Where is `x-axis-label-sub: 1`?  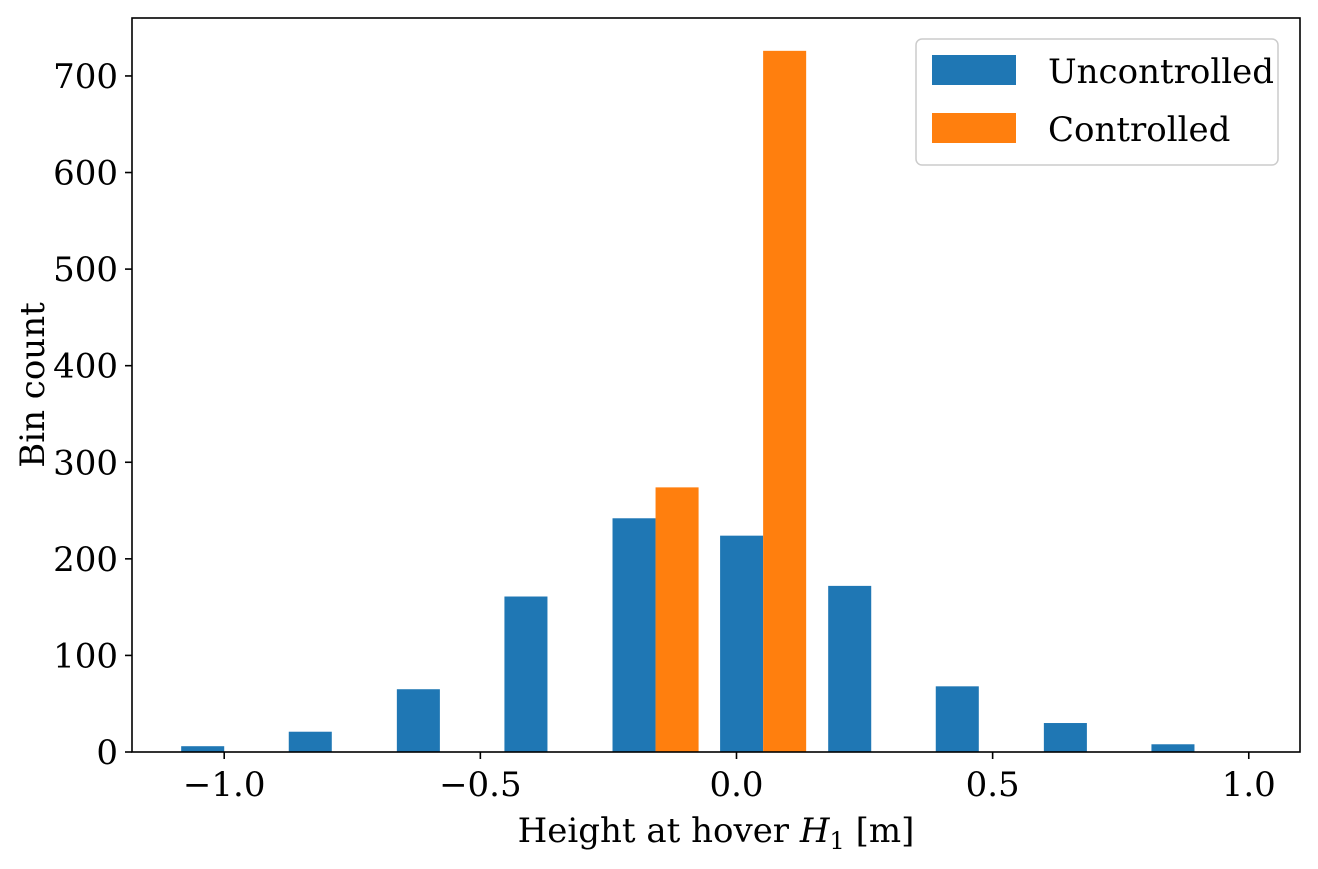
x-axis-label-sub: 1 is located at coordinates (837, 841).